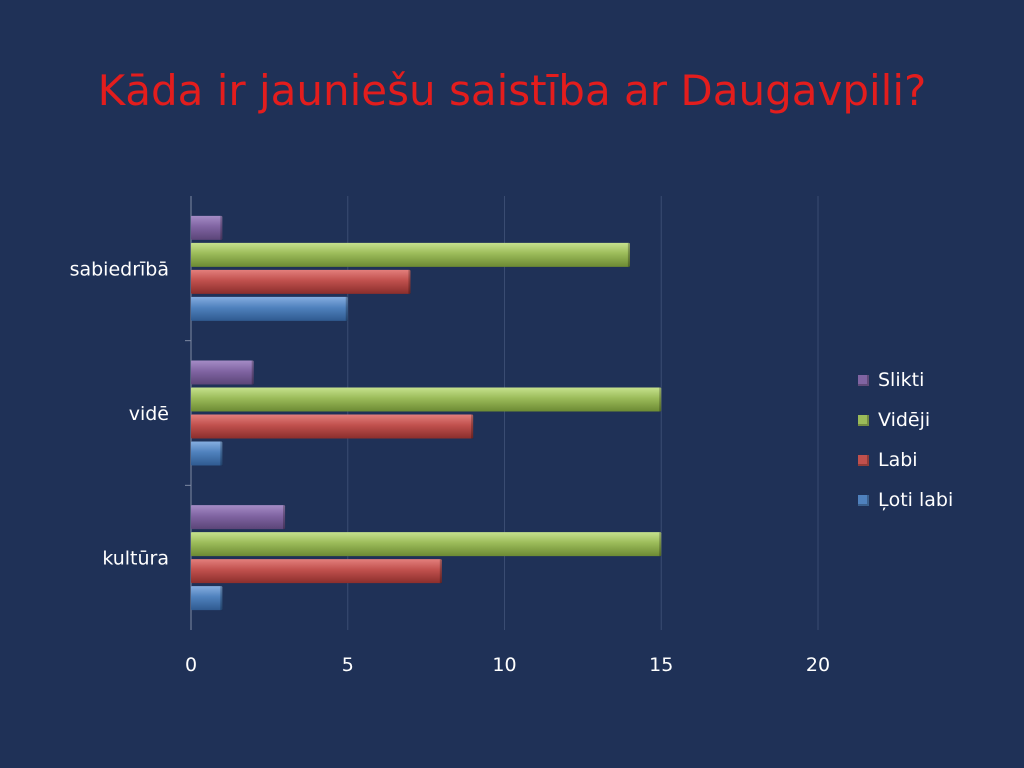 This screenshot has width=1024, height=768. I want to click on legend-item-labi: Labi, so click(905, 460).